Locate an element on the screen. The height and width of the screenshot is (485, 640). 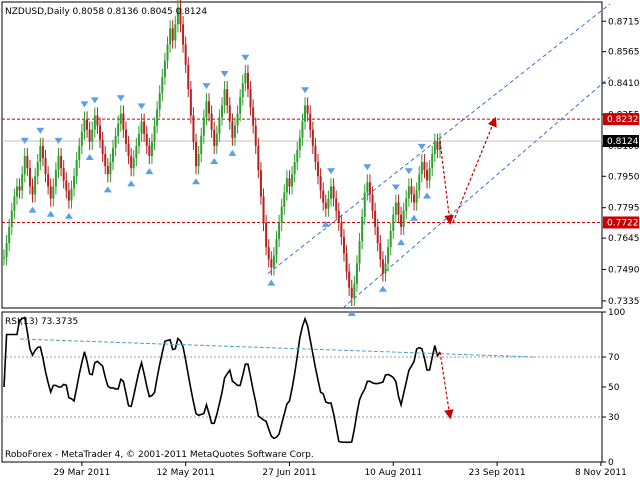
y-tick-label: 0.8715 is located at coordinates (624, 22).